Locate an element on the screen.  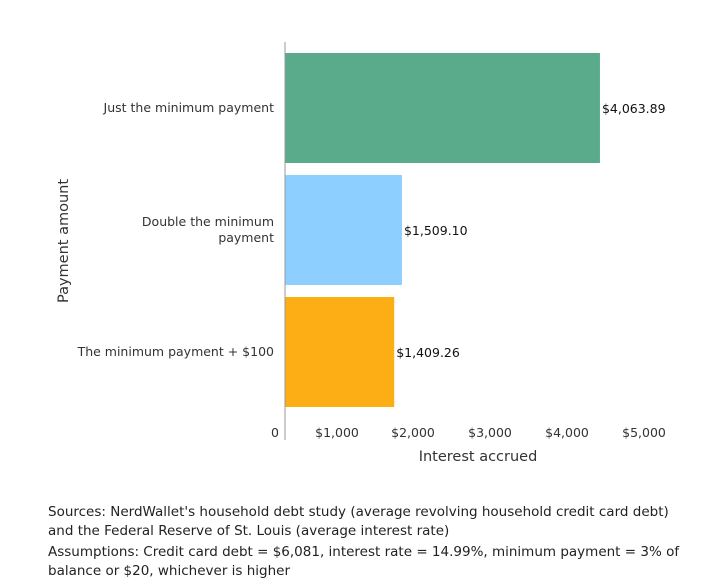
x-tick-label-3: $2,000 is located at coordinates (413, 432).